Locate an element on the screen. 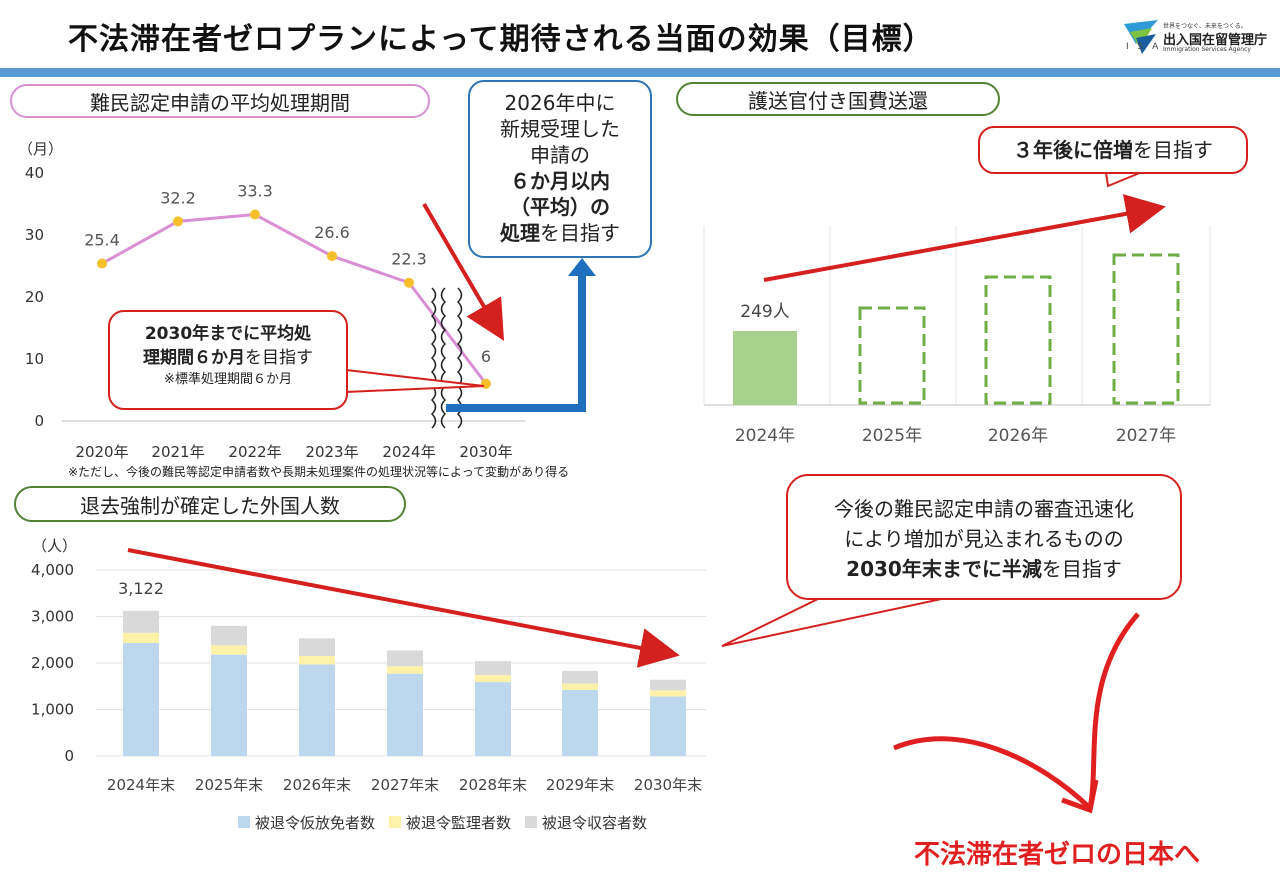 Image resolution: width=1280 pixels, height=881 pixels. data-label-5: 6 is located at coordinates (486, 356).